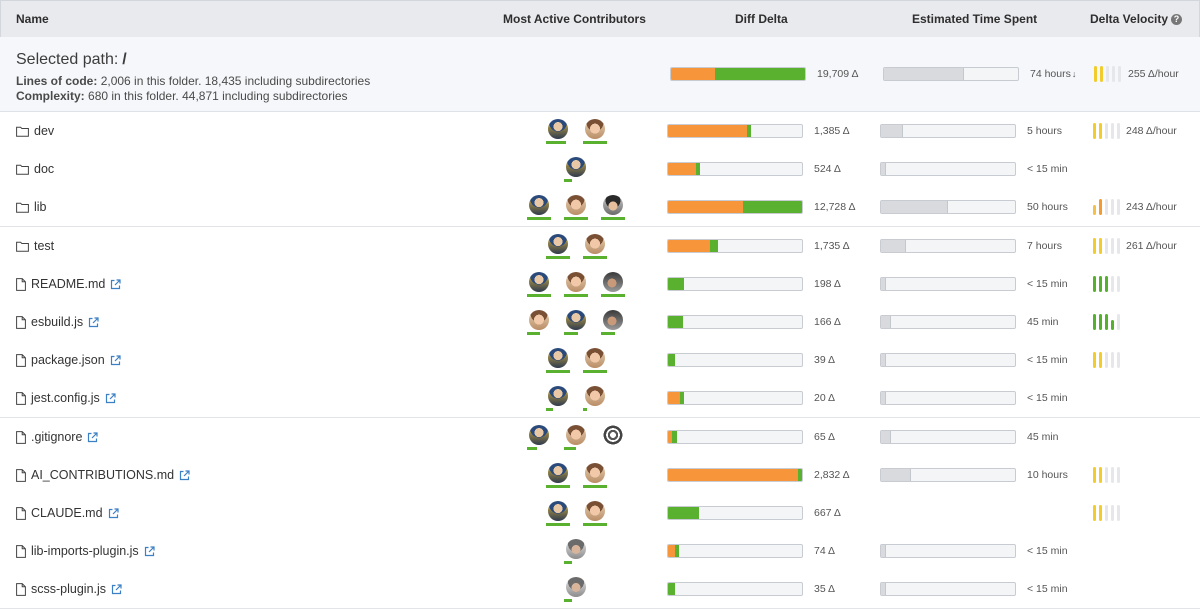 This screenshot has width=1200, height=609. I want to click on row-name: doc, so click(44, 169).